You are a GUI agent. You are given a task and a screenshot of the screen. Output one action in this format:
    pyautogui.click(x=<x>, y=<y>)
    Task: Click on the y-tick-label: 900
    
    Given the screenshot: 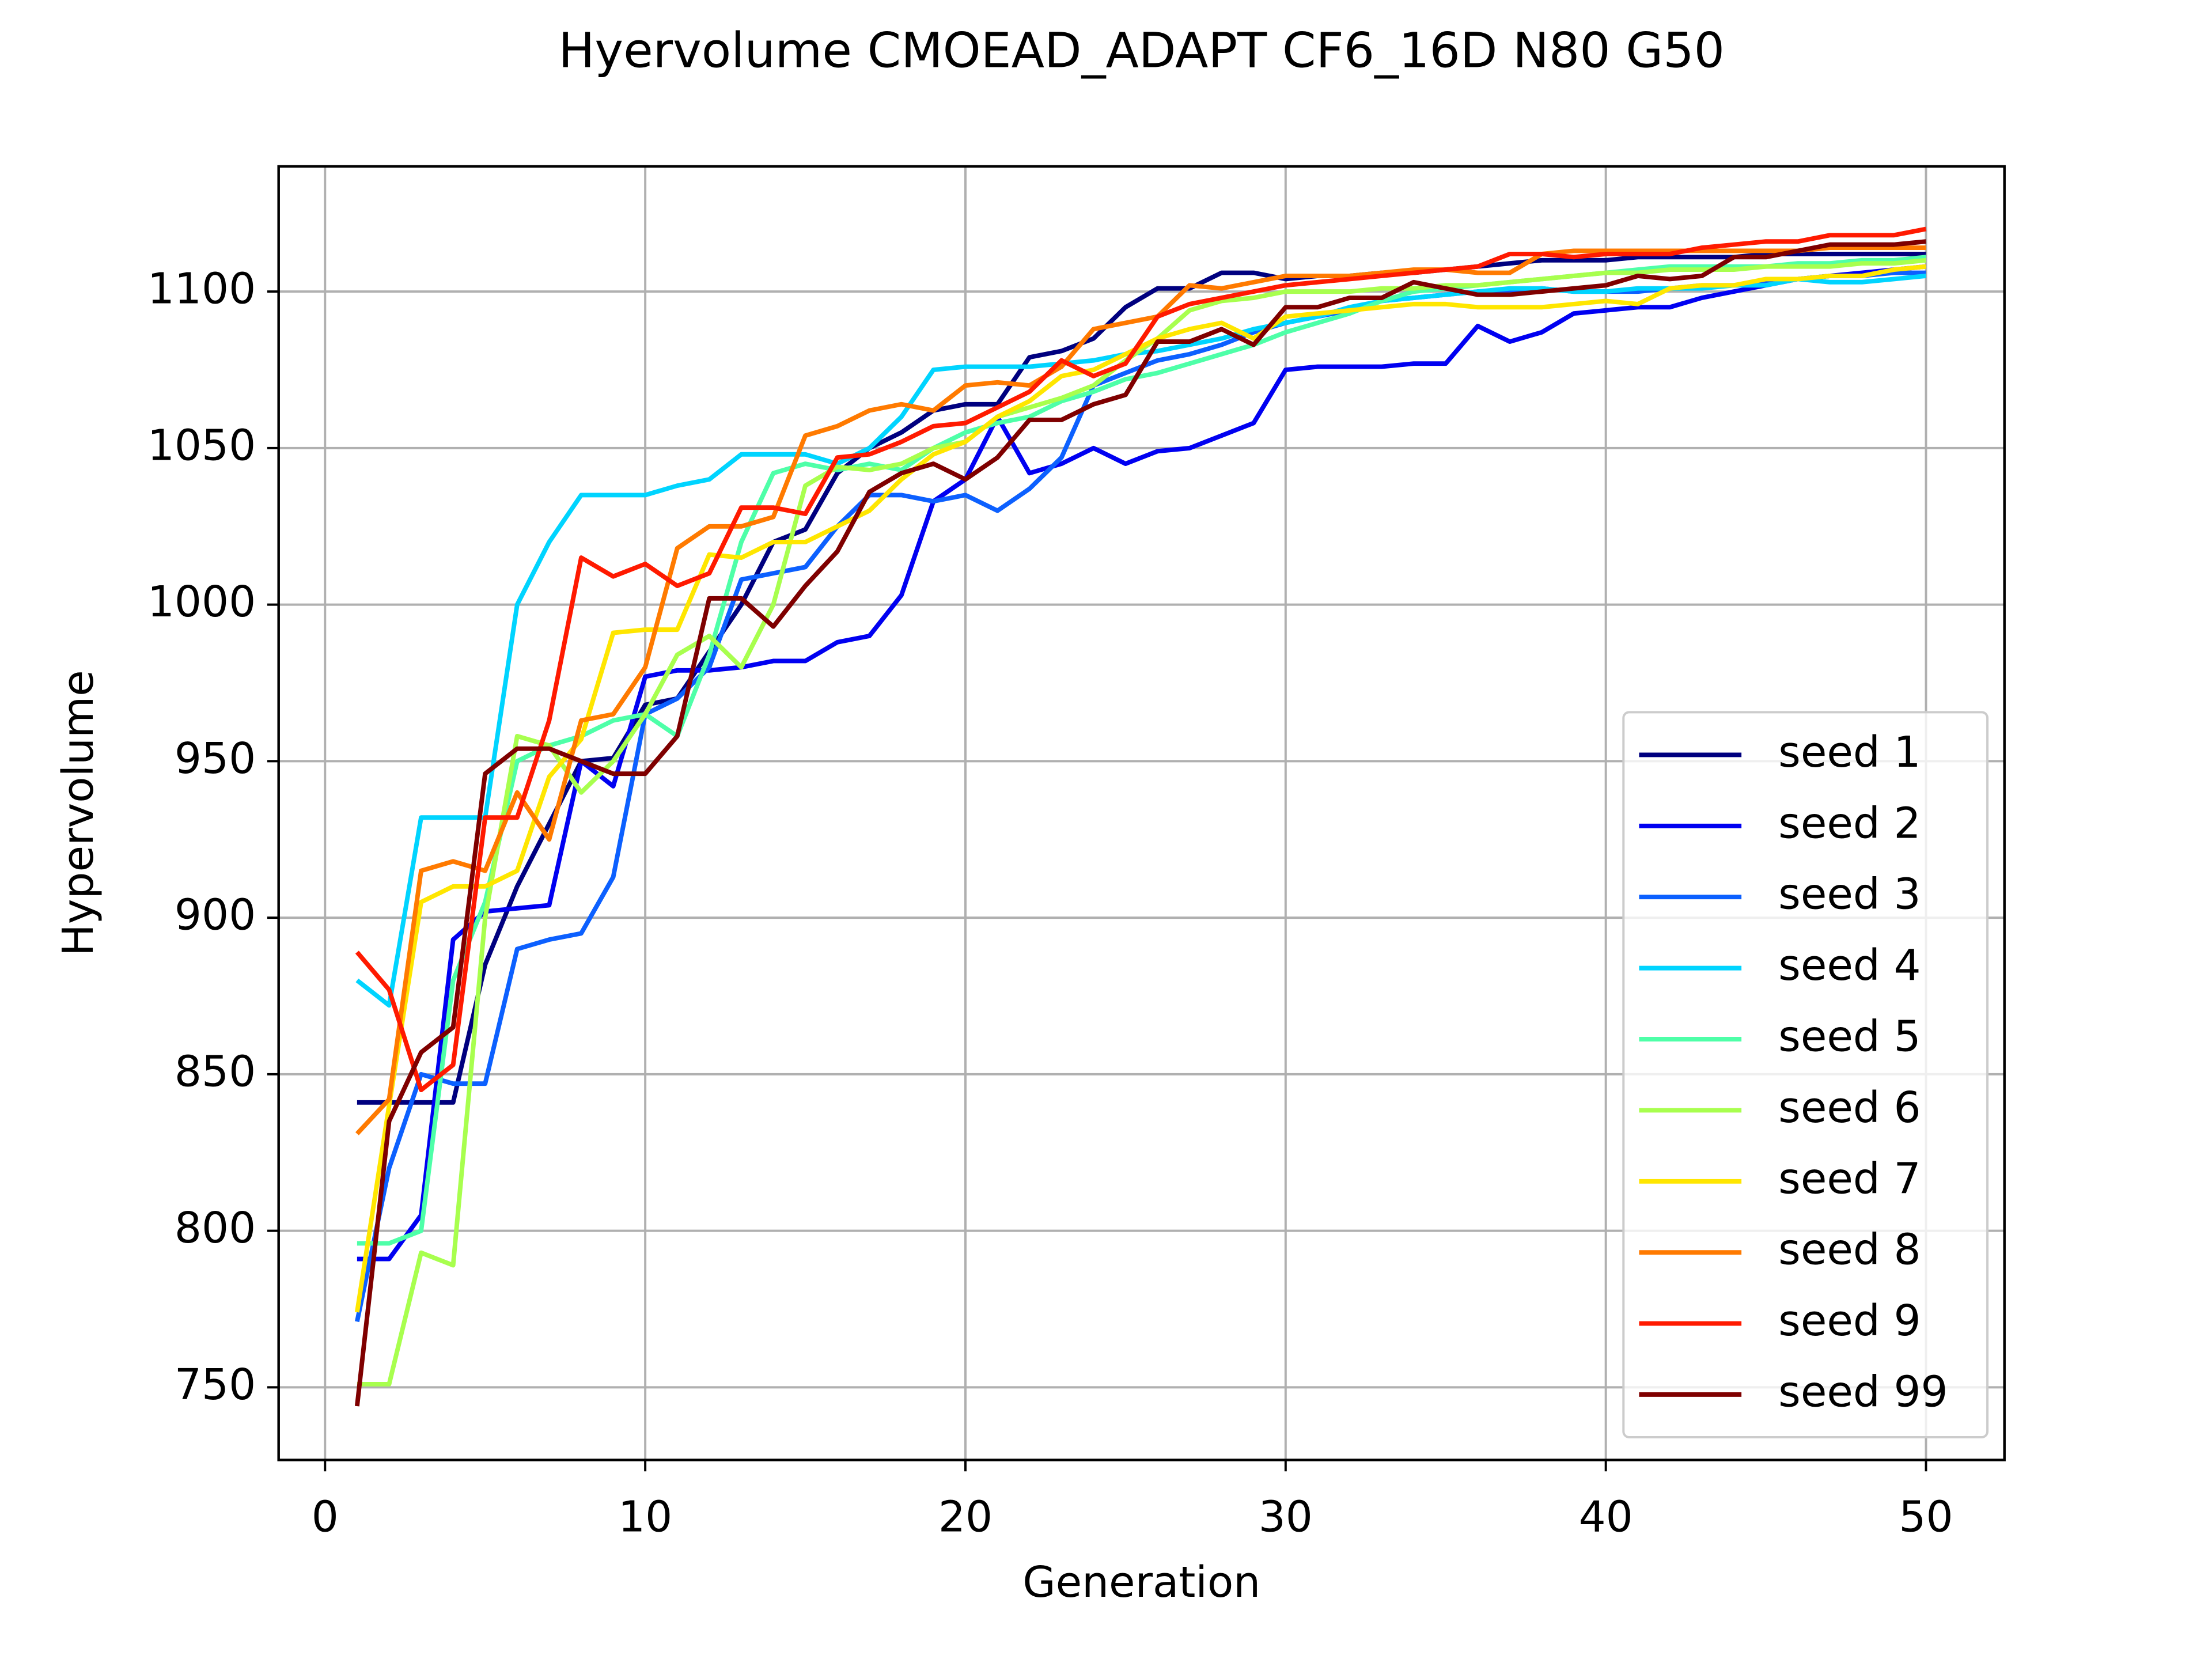 What is the action you would take?
    pyautogui.click(x=215, y=915)
    